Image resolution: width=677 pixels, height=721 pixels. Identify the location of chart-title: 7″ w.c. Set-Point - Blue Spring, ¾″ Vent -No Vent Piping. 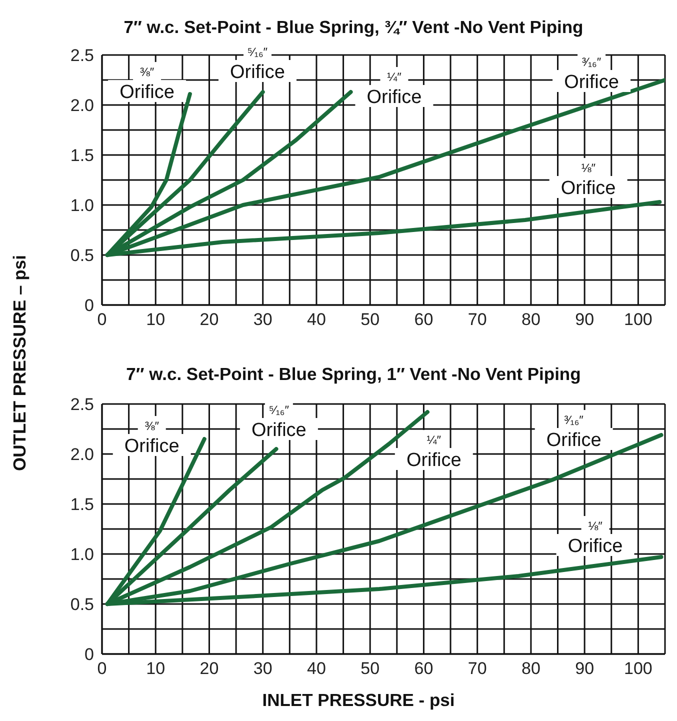
(353, 27).